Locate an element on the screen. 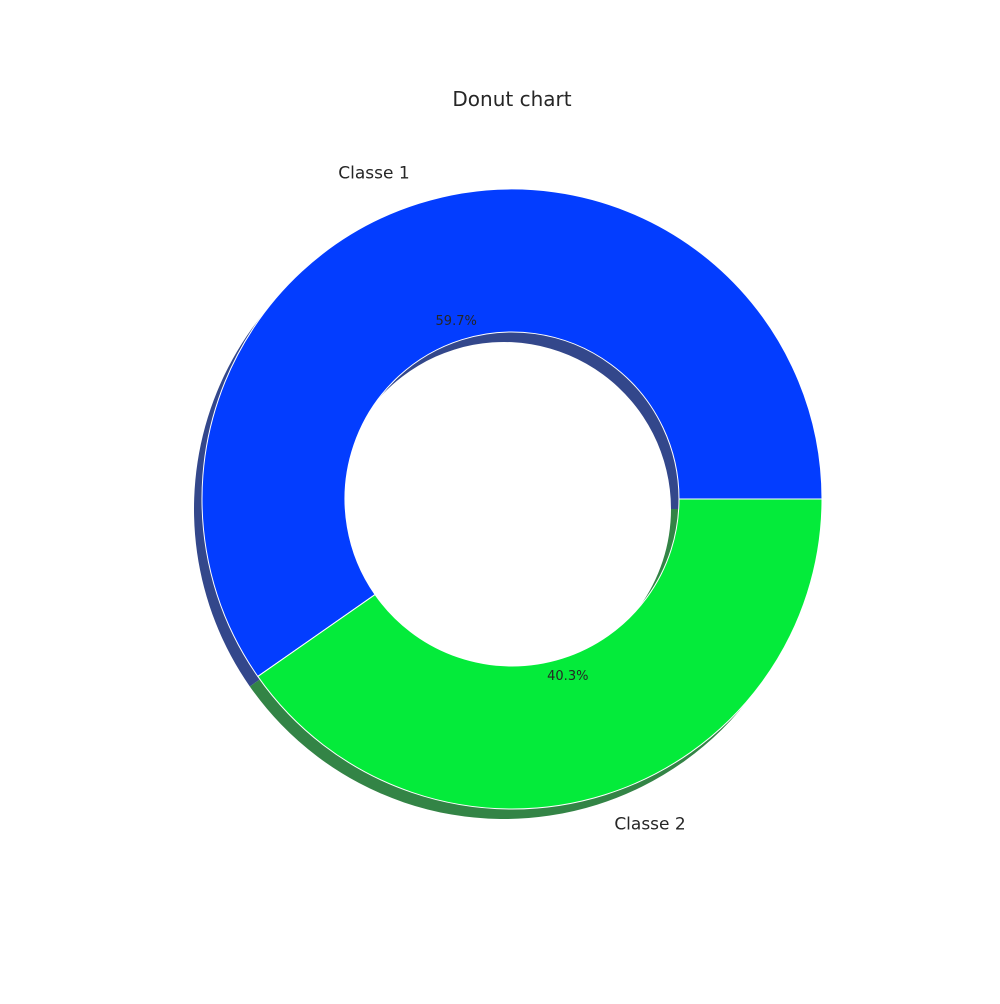 This screenshot has height=1004, width=1000. slice-percent-label-2: 40.3% is located at coordinates (567, 676).